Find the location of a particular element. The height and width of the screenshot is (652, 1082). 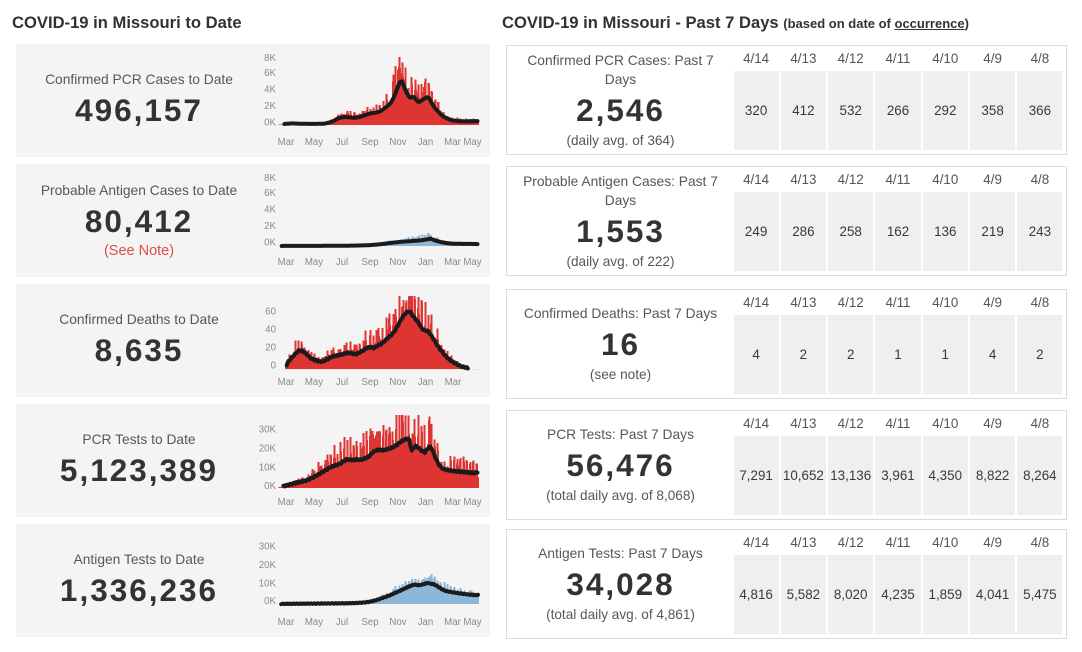

svg-text: 0 is located at coordinates (274, 366).